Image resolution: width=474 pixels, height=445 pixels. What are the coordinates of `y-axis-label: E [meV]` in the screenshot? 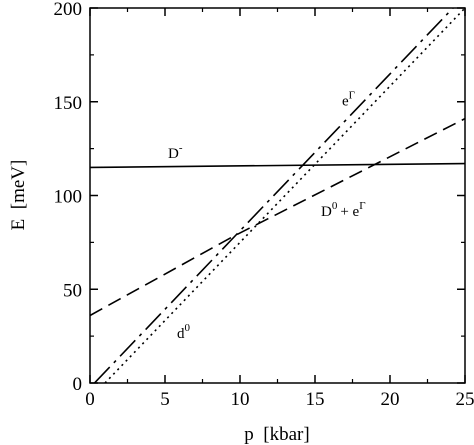 It's located at (18, 195).